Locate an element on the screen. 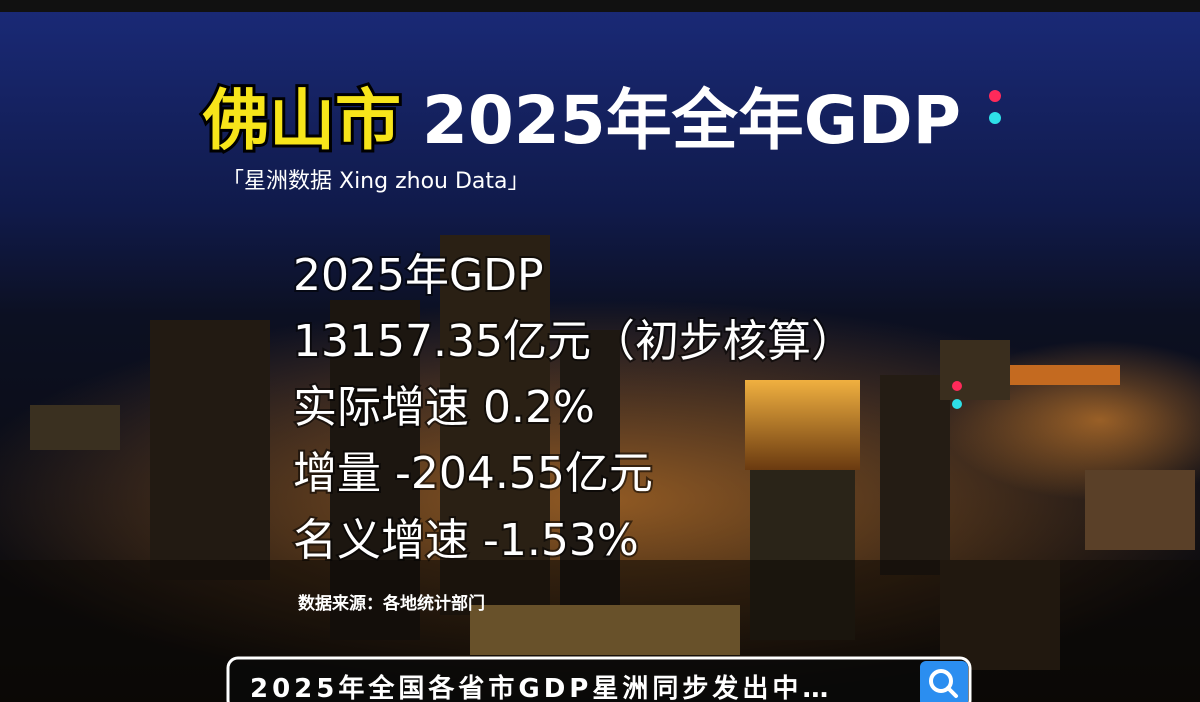 This screenshot has width=1200, height=702. source: 数据来源：各地统计部门 is located at coordinates (391, 603).